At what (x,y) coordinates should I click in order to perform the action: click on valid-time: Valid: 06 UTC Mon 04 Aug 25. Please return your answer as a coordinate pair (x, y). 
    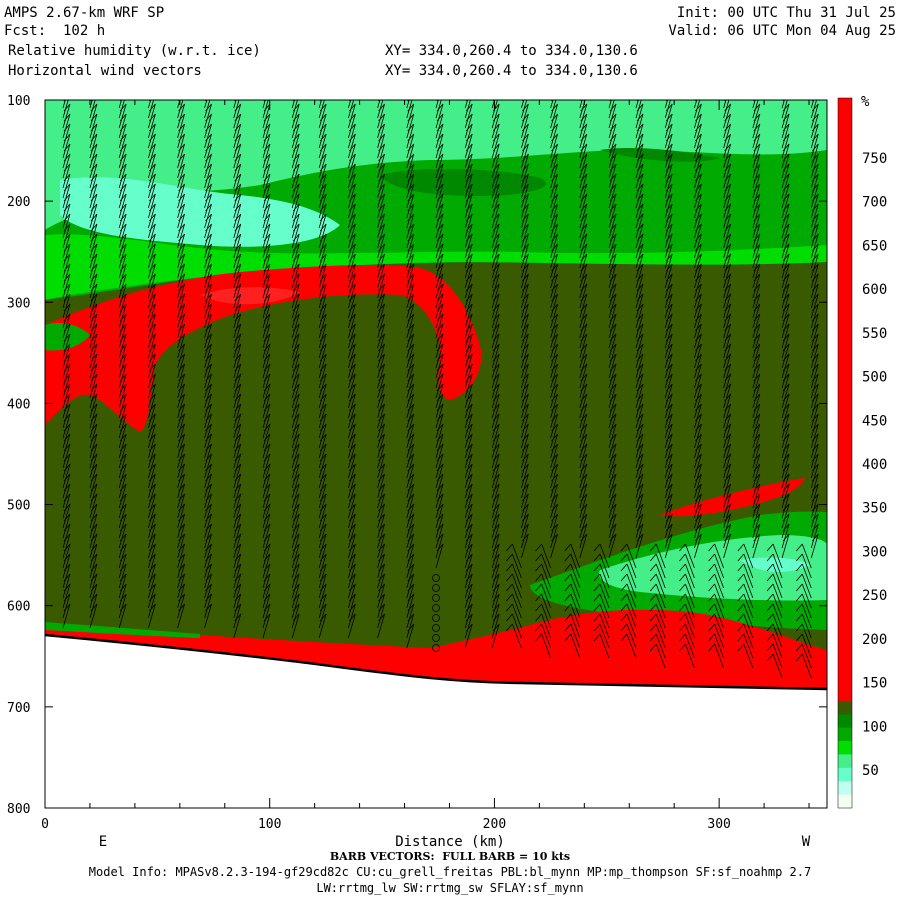
    Looking at the image, I should click on (782, 31).